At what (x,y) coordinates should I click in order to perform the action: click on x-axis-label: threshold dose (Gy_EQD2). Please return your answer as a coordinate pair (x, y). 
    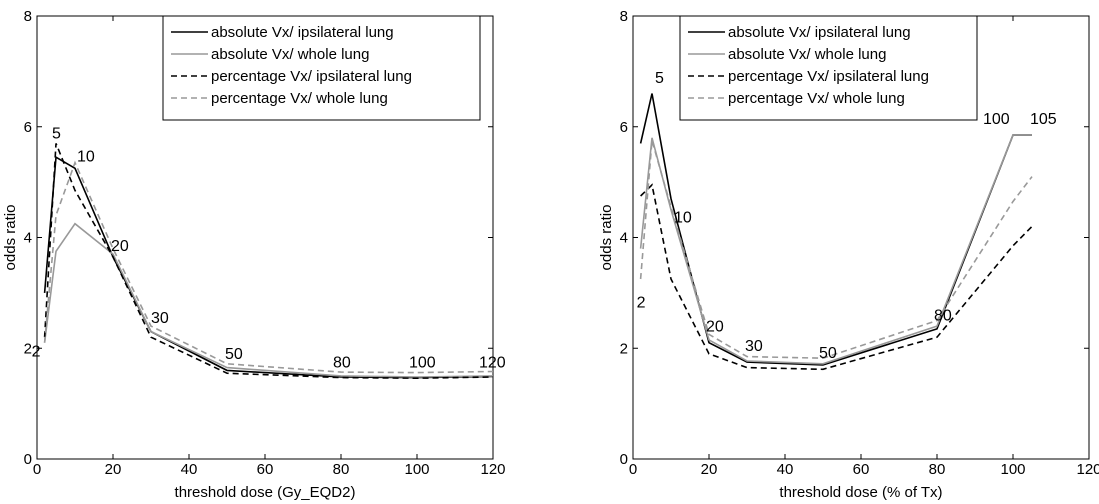
    Looking at the image, I should click on (265, 492).